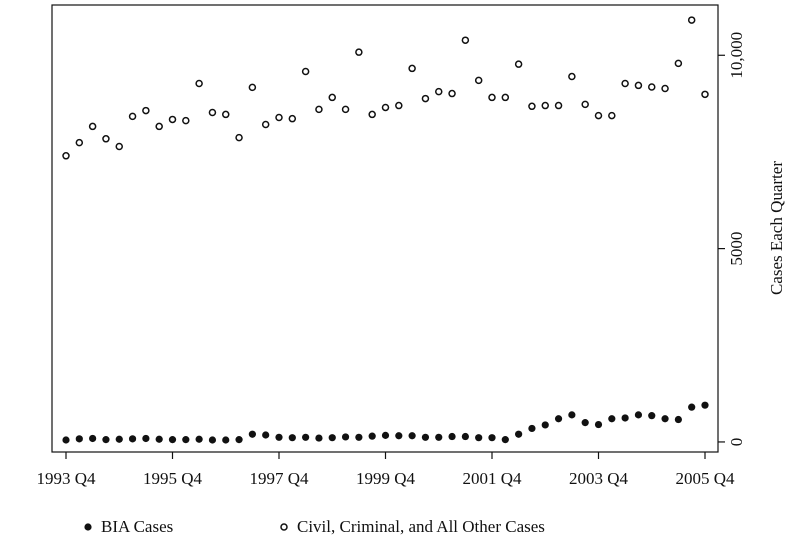 This screenshot has height=545, width=797. Describe the element at coordinates (736, 249) in the screenshot. I see `y-tick-label: 5000` at that location.